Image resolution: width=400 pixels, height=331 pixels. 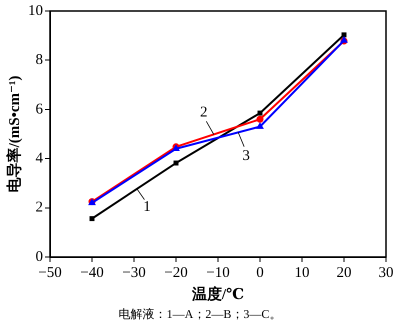 What do you see at coordinates (134, 272) in the screenshot?
I see `x-tick-label: −30` at bounding box center [134, 272].